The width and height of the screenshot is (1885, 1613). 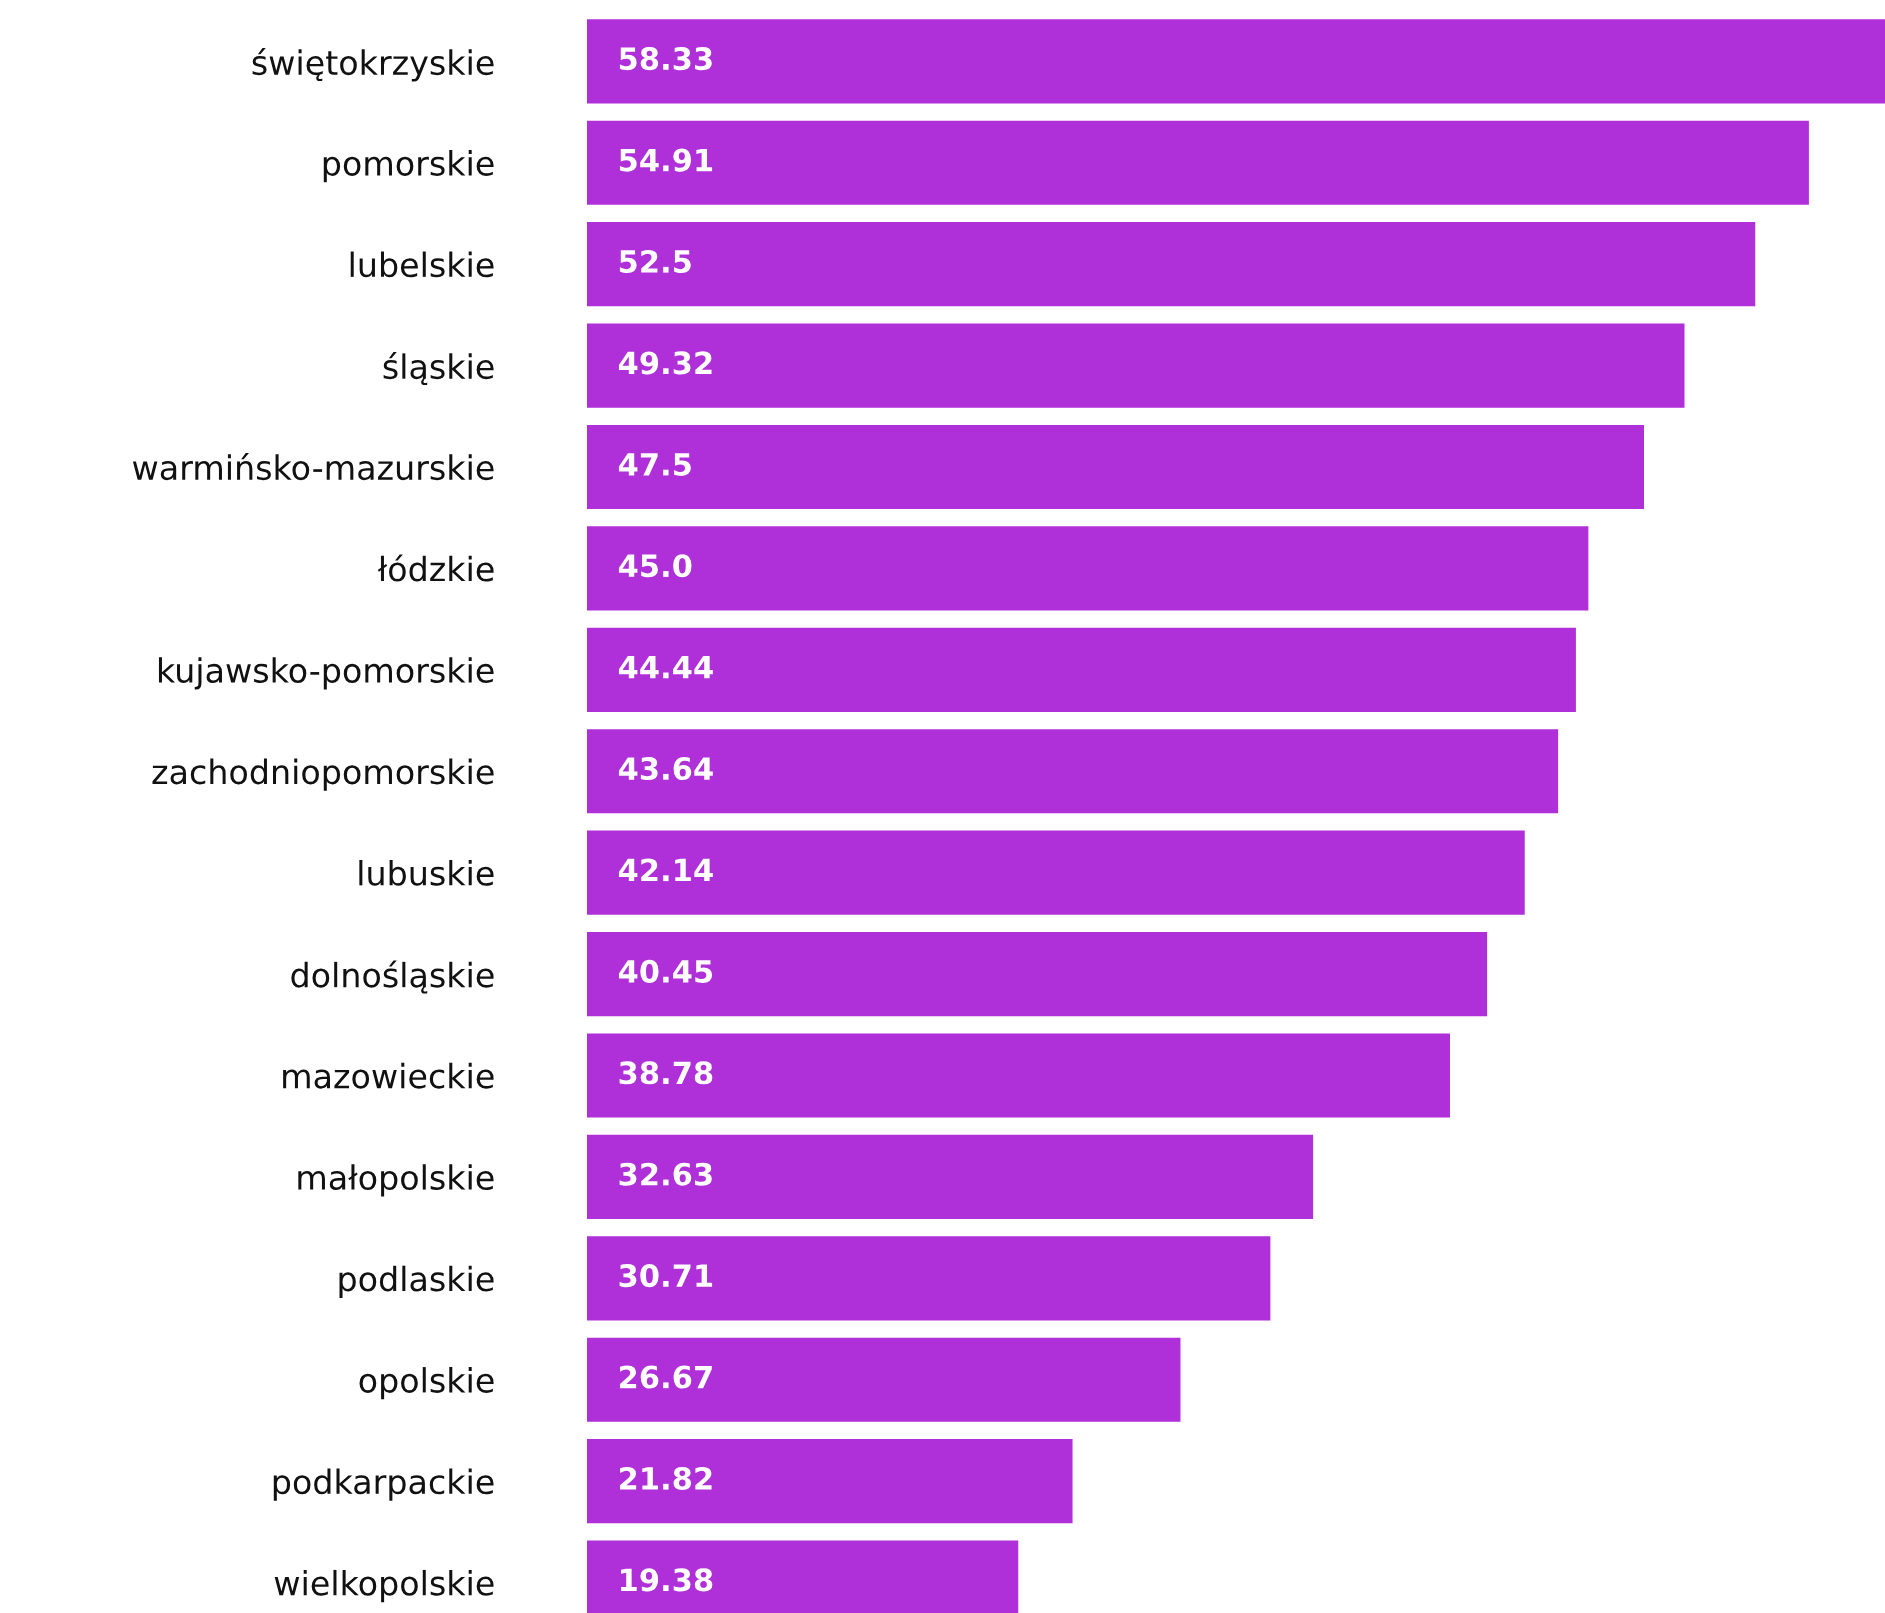 What do you see at coordinates (373, 65) in the screenshot?
I see `y-tick-label: świętokrzyskie` at bounding box center [373, 65].